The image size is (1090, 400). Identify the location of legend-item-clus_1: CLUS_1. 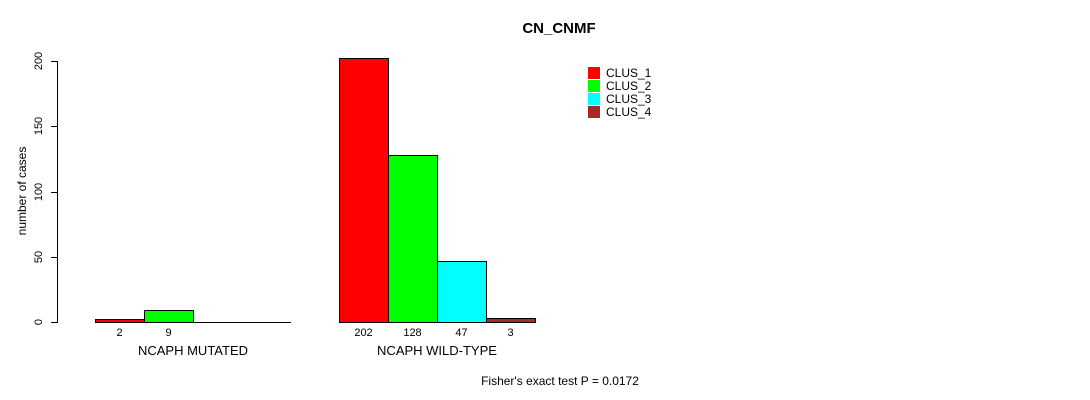
(620, 72).